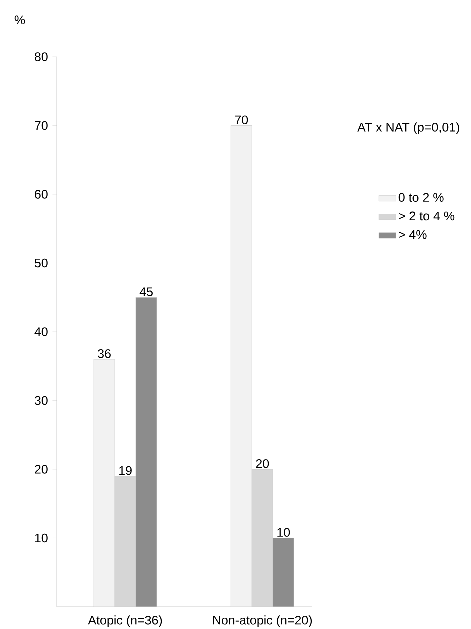 The image size is (471, 629). Describe the element at coordinates (41, 194) in the screenshot. I see `y-tick-label: 60` at that location.